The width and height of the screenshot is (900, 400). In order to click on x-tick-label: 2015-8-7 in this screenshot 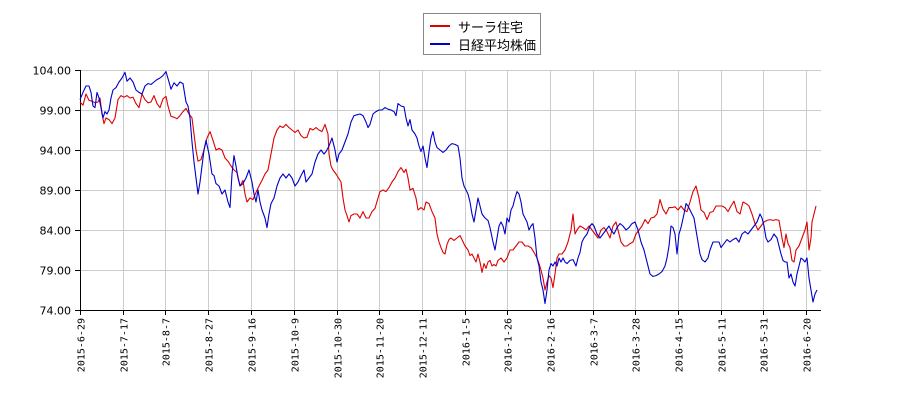, I will do `click(167, 342)`.